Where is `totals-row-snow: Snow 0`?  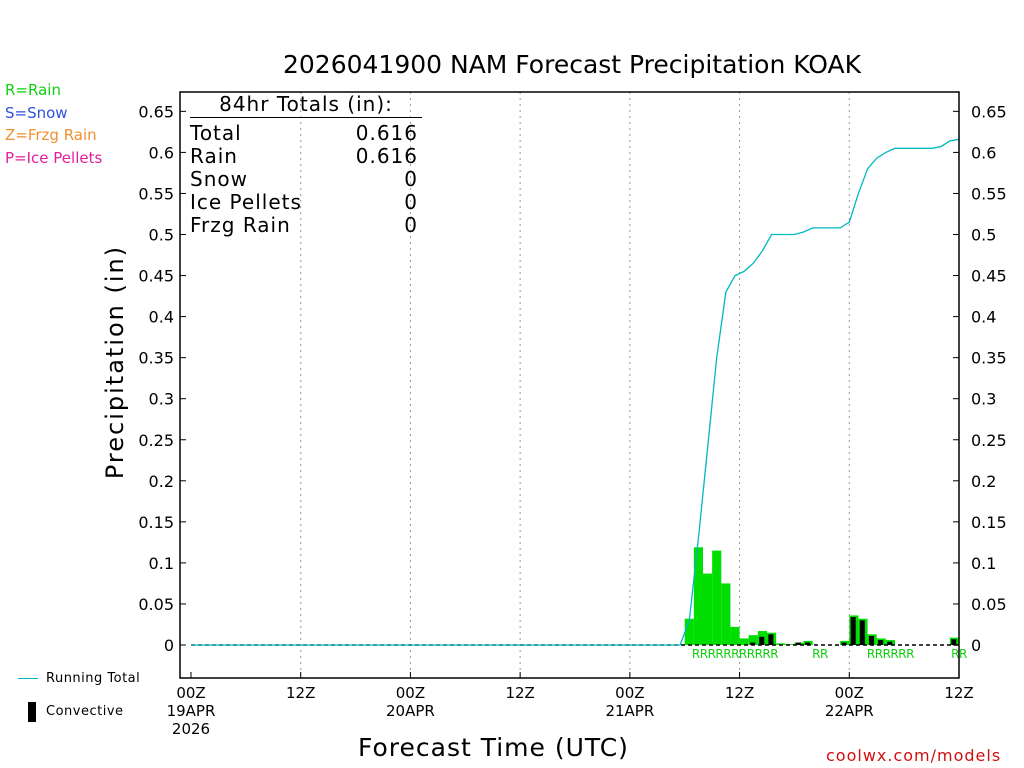 totals-row-snow: Snow 0 is located at coordinates (306, 179).